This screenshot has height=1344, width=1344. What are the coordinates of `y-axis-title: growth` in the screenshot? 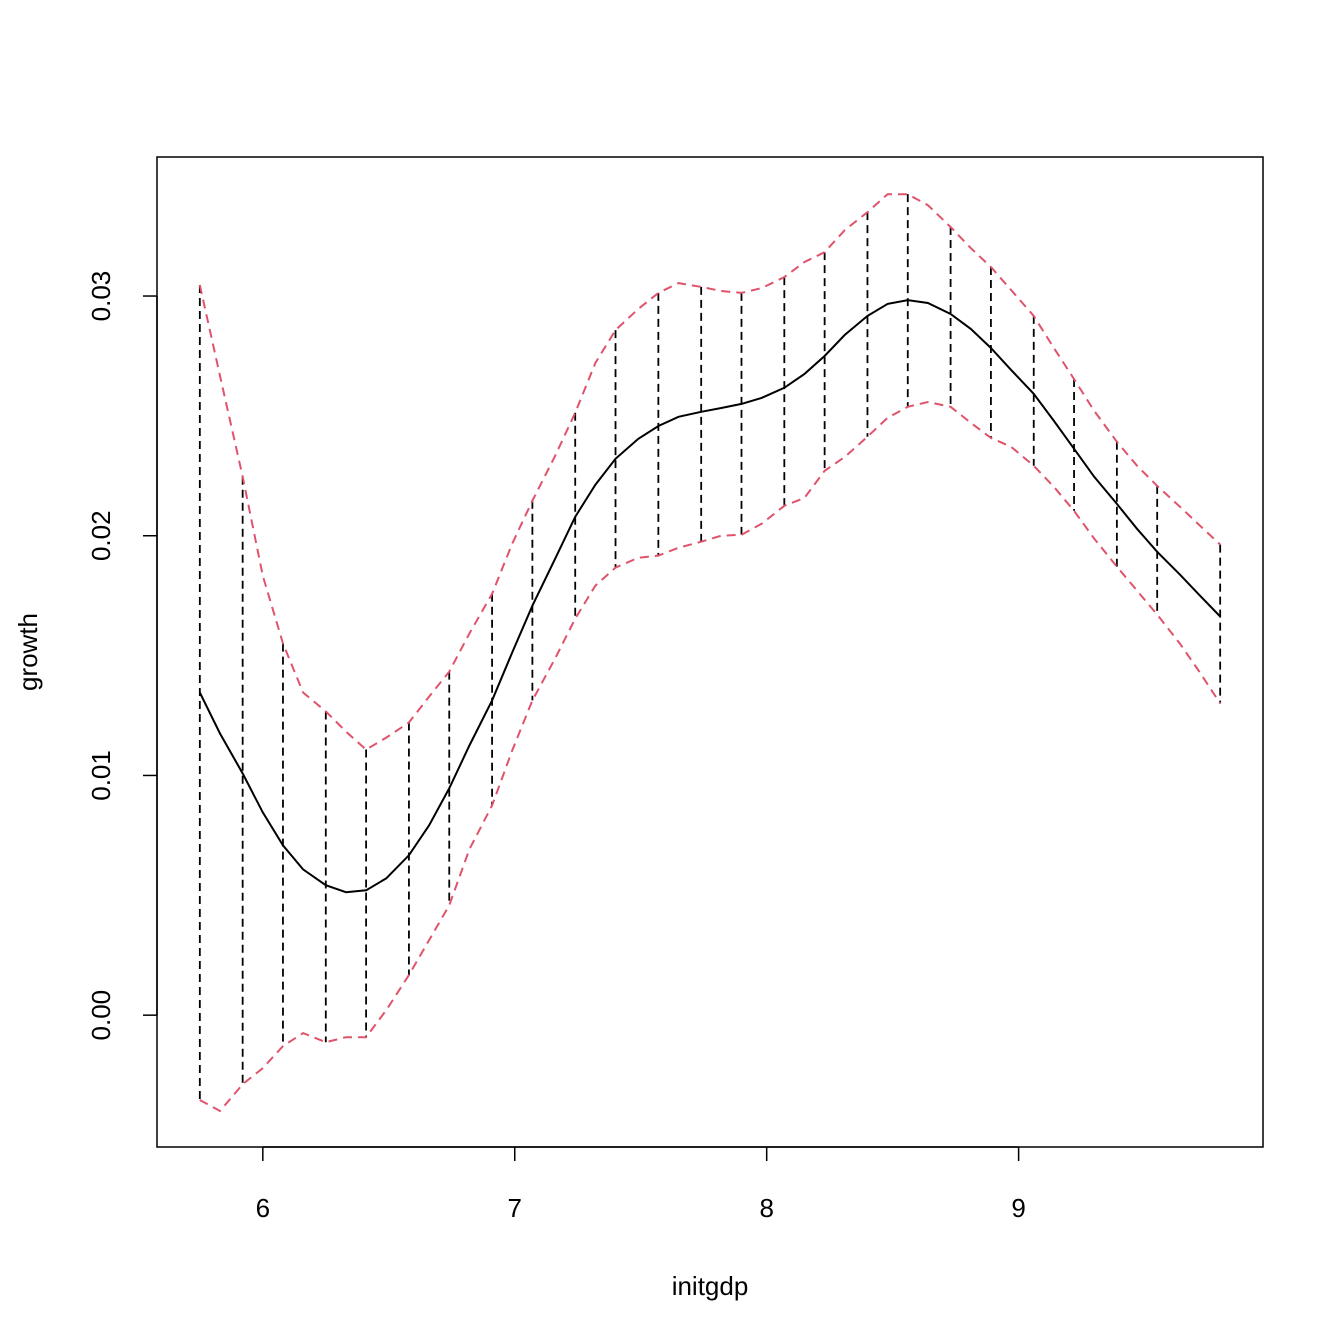 It's located at (28, 652).